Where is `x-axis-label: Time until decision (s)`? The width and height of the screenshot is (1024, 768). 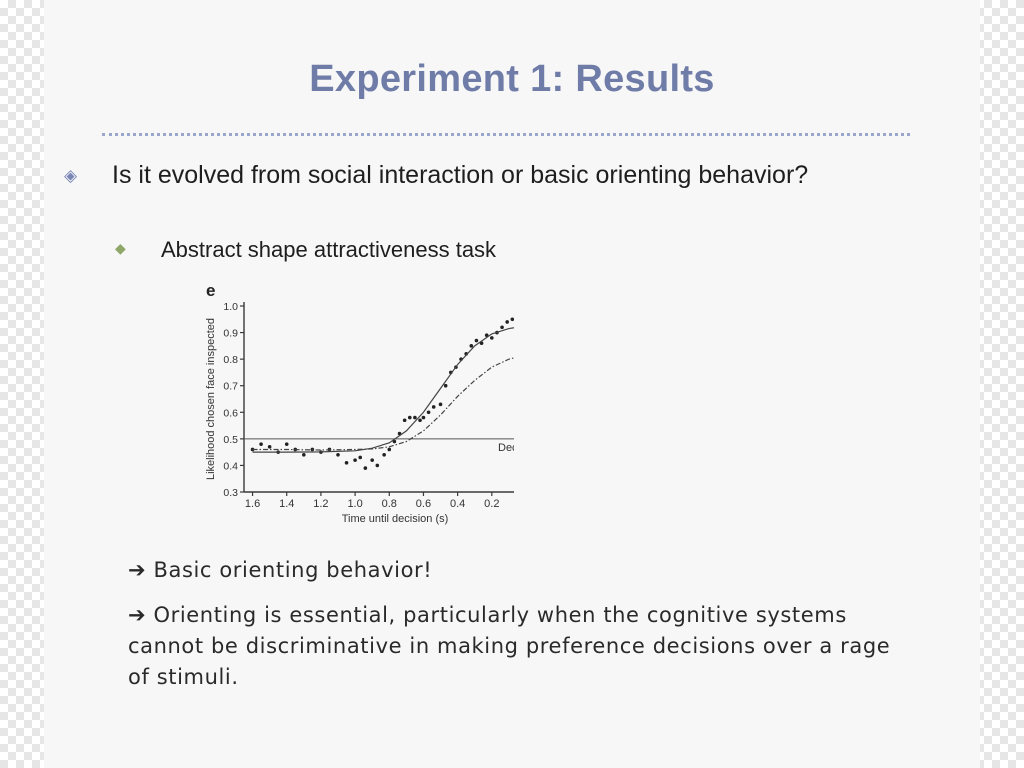 x-axis-label: Time until decision (s) is located at coordinates (395, 519).